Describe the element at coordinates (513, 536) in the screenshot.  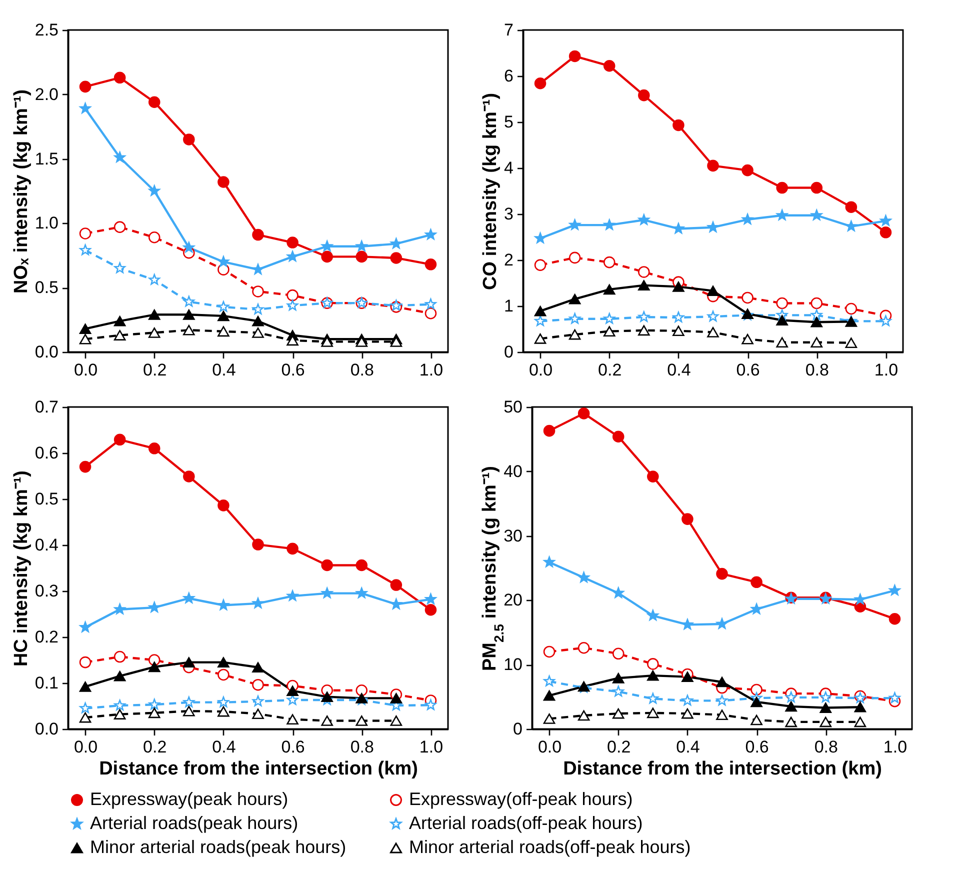
I see `y-tick-label: 30` at that location.